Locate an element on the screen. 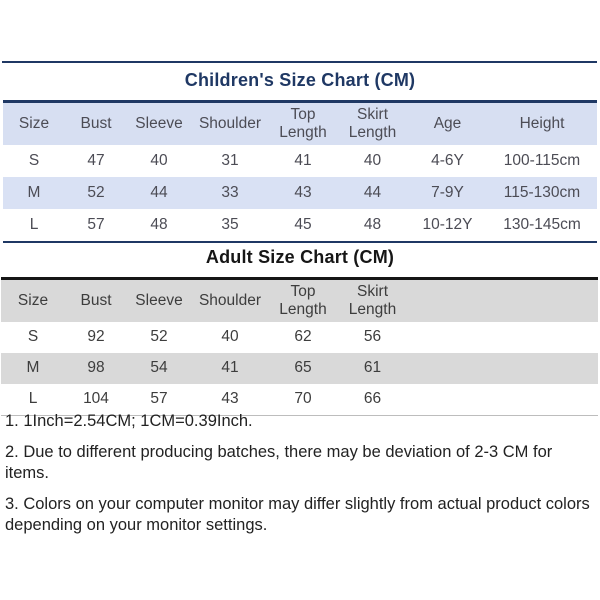 This screenshot has width=600, height=600. table-cell: 45 is located at coordinates (303, 224).